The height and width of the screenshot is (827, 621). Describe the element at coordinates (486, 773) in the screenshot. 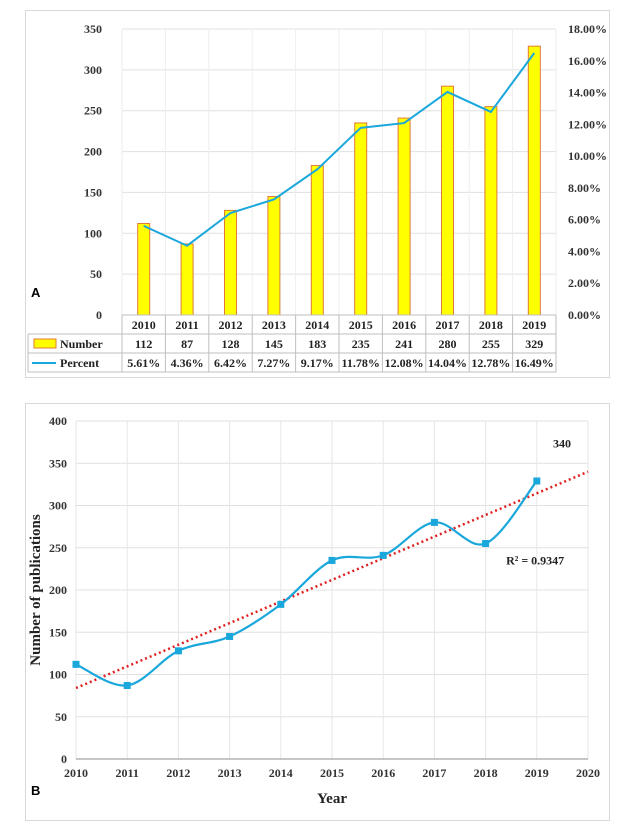

I see `x-tick-label: 2018` at that location.